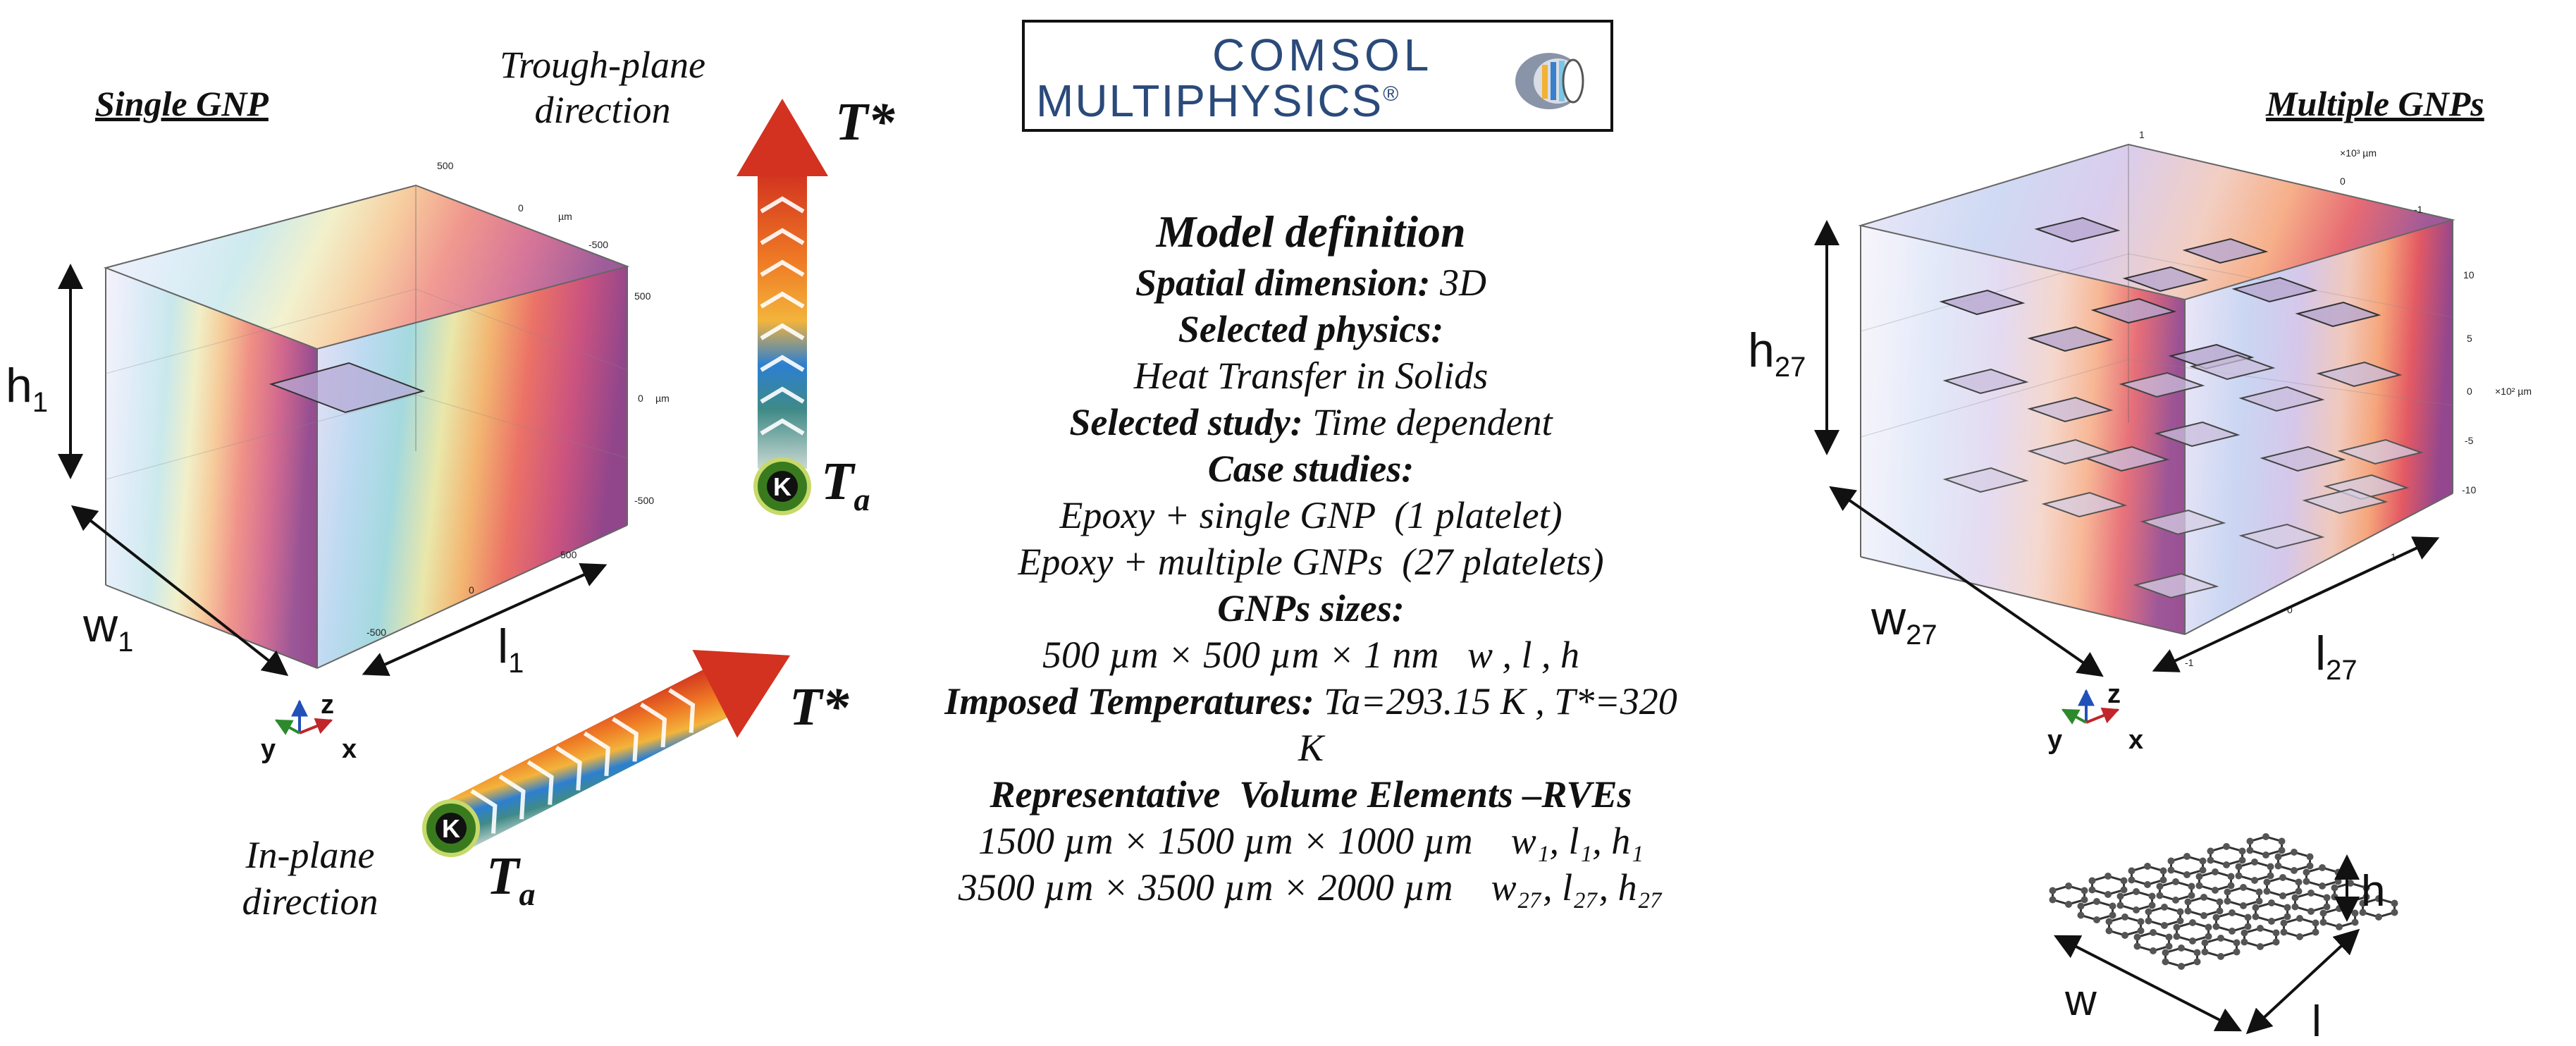  Describe the element at coordinates (511, 650) in the screenshot. I see `left-dim-l: l1` at that location.